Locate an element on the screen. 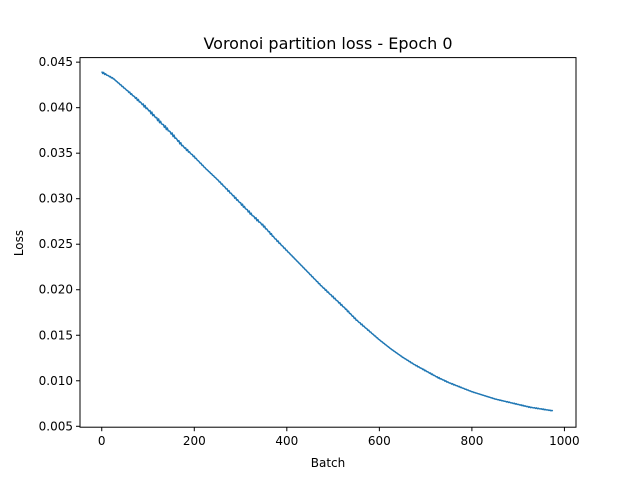 Image resolution: width=640 pixels, height=480 pixels. y-tick-label: 0.035 is located at coordinates (56, 153).